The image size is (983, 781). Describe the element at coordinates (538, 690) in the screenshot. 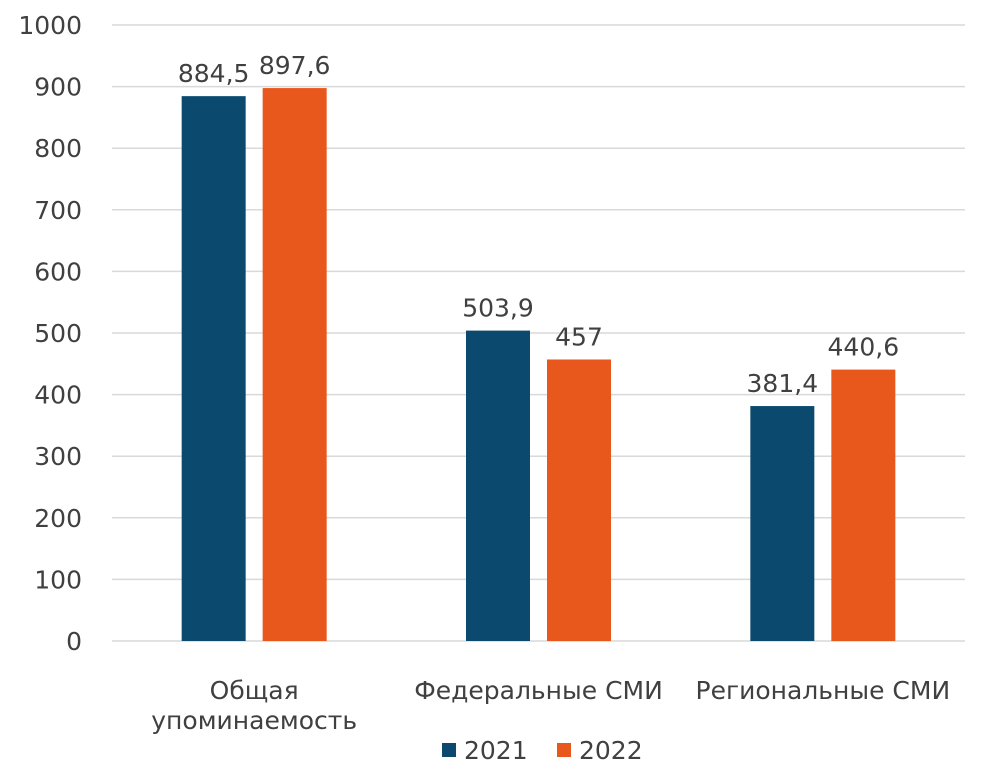

I see `x-category-label: Федеральные СМИ` at that location.